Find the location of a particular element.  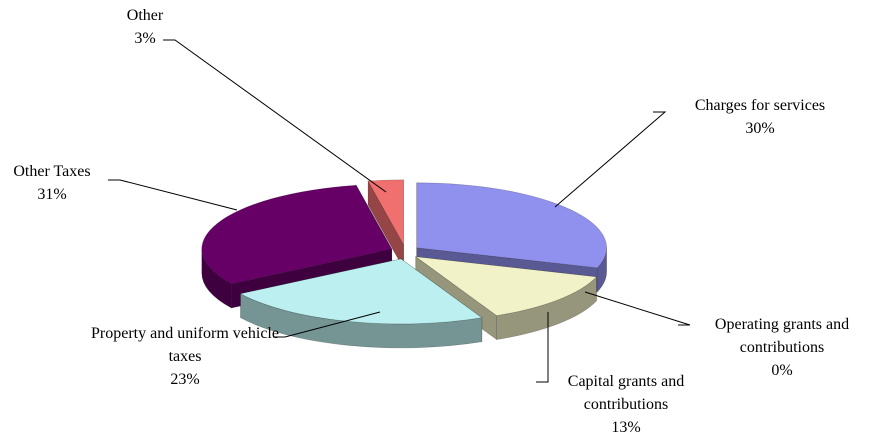

label-name: Operating grants and contributions is located at coordinates (782, 336).